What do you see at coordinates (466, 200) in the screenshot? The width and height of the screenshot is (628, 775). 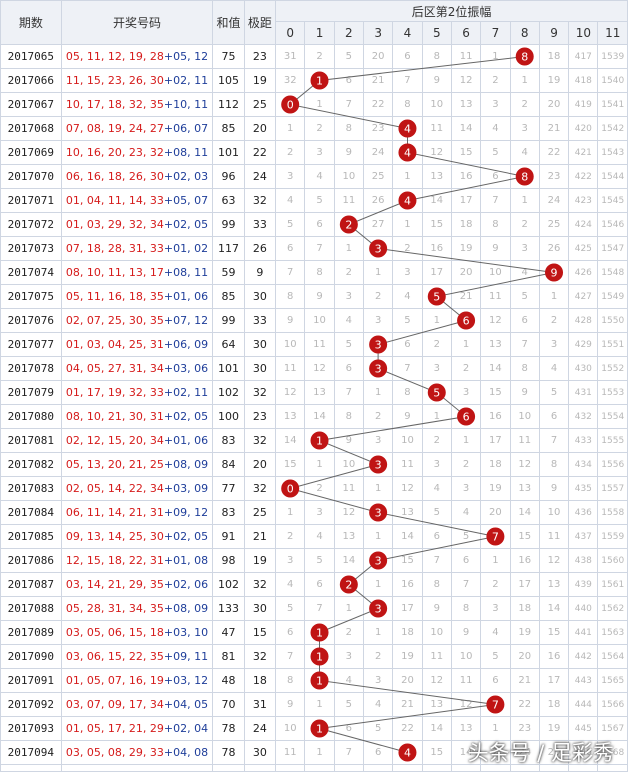 I see `missing-cell: 17` at bounding box center [466, 200].